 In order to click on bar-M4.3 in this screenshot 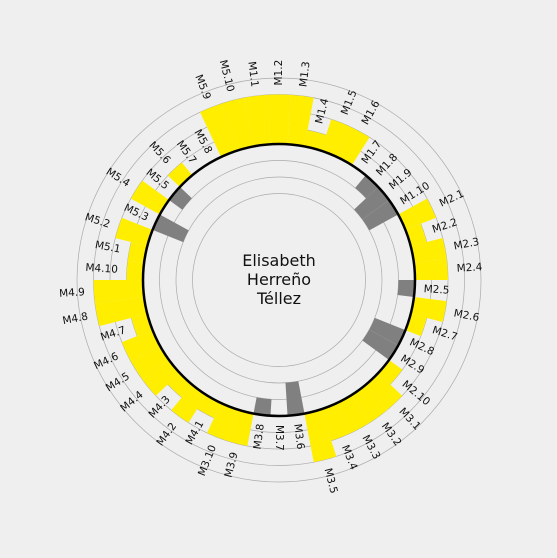, I will do `click(180, 385)`.